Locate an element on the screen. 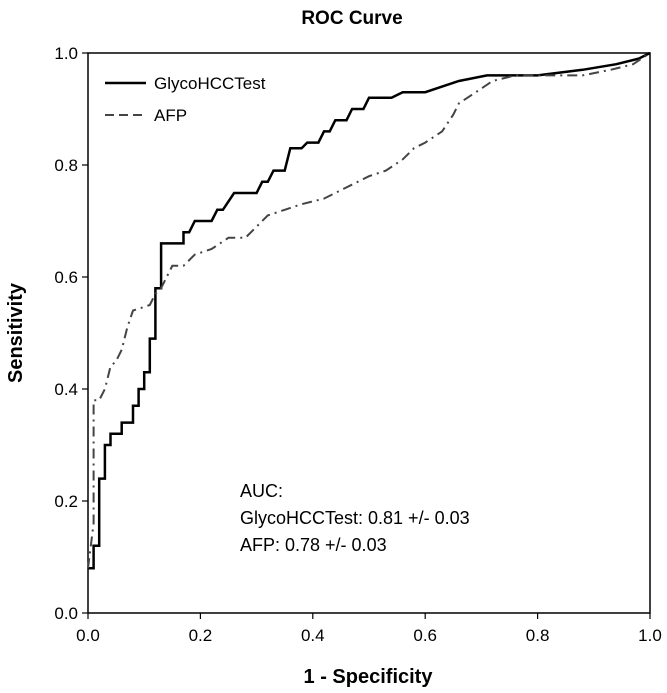 The width and height of the screenshot is (667, 693). x-tick-label: 0.6 is located at coordinates (425, 635).